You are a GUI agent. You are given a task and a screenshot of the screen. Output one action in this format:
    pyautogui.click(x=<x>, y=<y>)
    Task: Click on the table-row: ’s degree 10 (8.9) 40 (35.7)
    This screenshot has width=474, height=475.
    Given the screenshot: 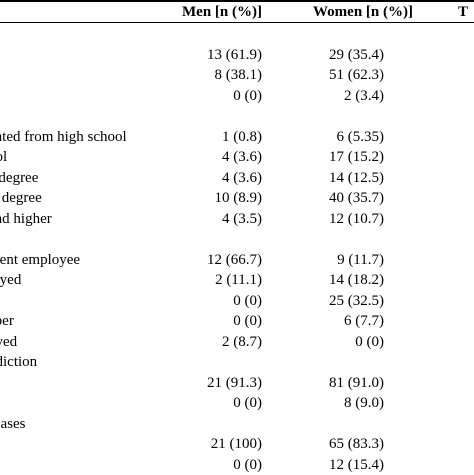 What is the action you would take?
    pyautogui.click(x=237, y=198)
    